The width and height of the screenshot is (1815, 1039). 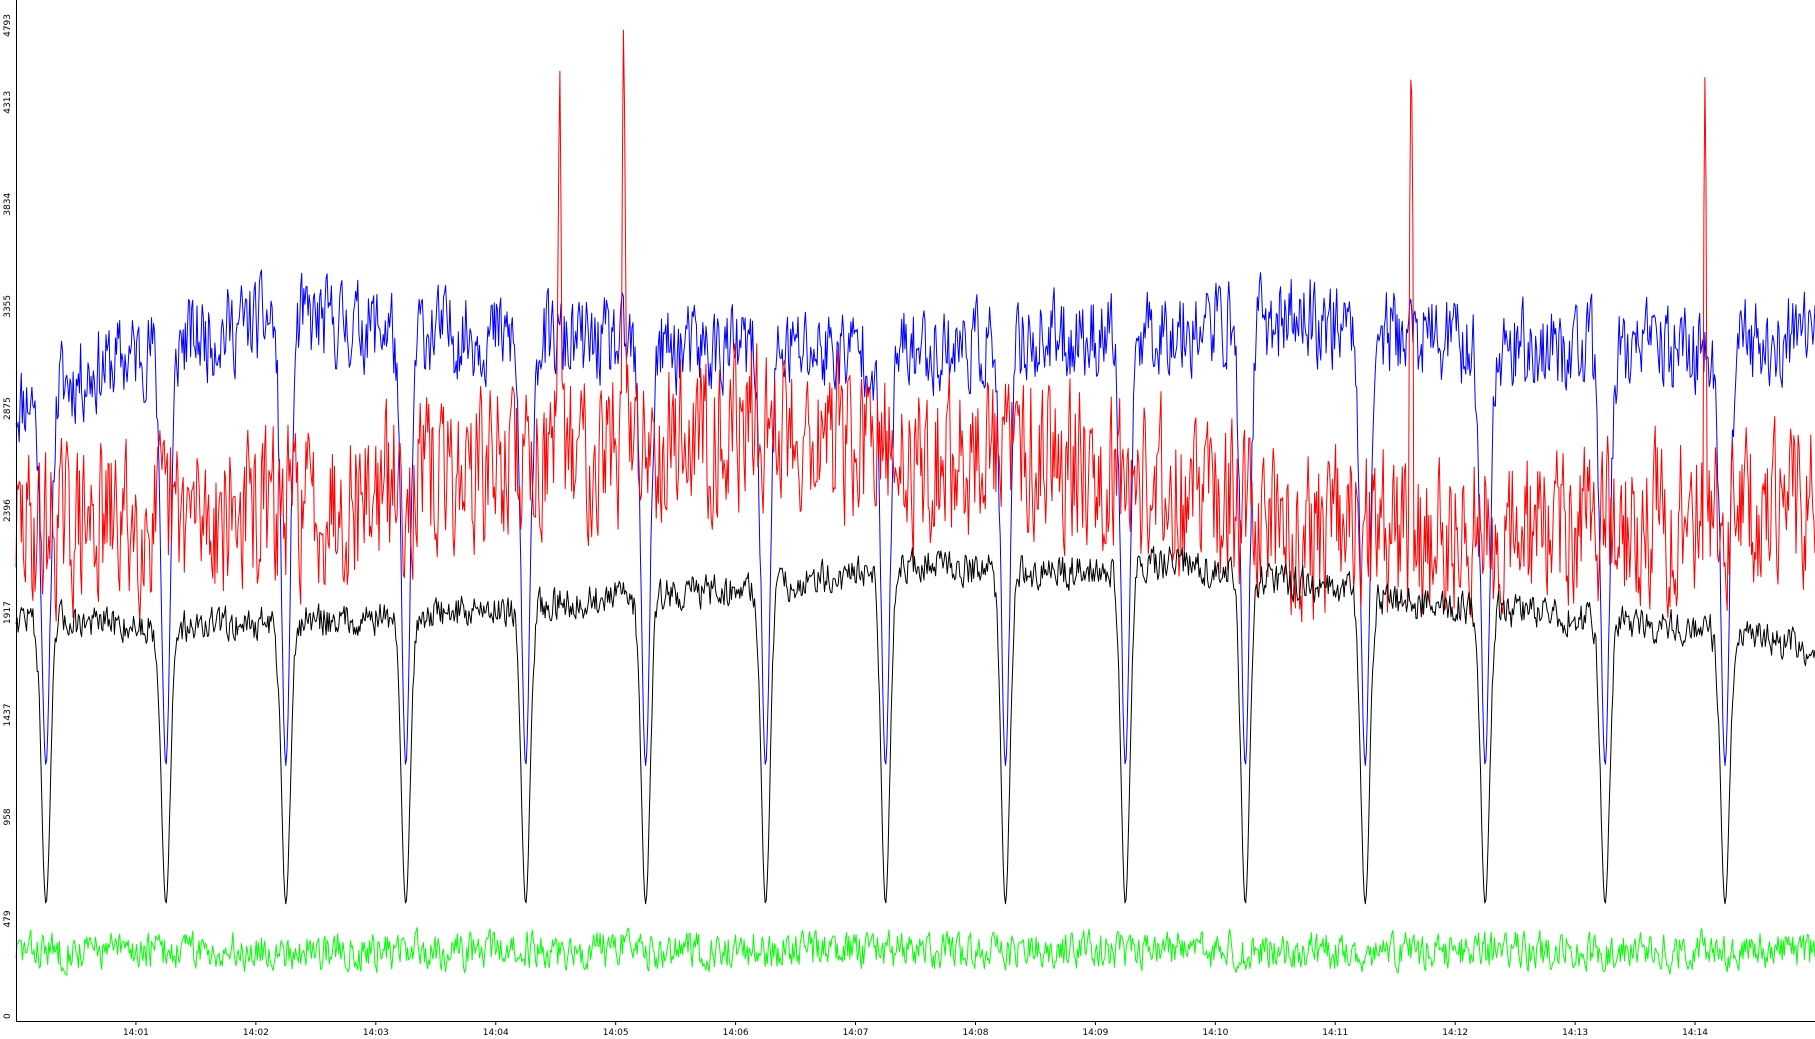 I want to click on y-tick-label: 958, so click(x=8, y=816).